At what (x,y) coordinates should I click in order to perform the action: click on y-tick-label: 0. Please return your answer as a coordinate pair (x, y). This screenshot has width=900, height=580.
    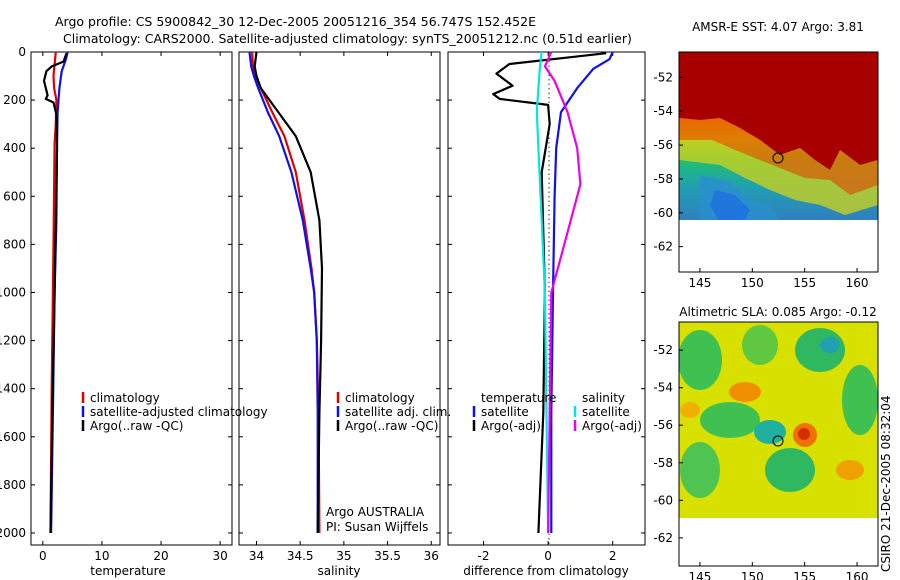
    Looking at the image, I should click on (22, 52).